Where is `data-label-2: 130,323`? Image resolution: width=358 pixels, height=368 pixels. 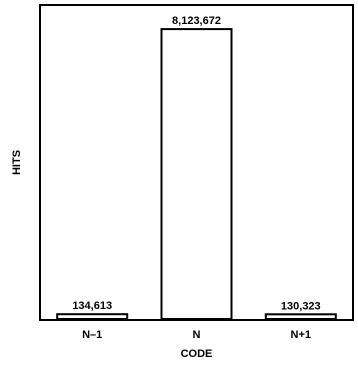 data-label-2: 130,323 is located at coordinates (301, 306).